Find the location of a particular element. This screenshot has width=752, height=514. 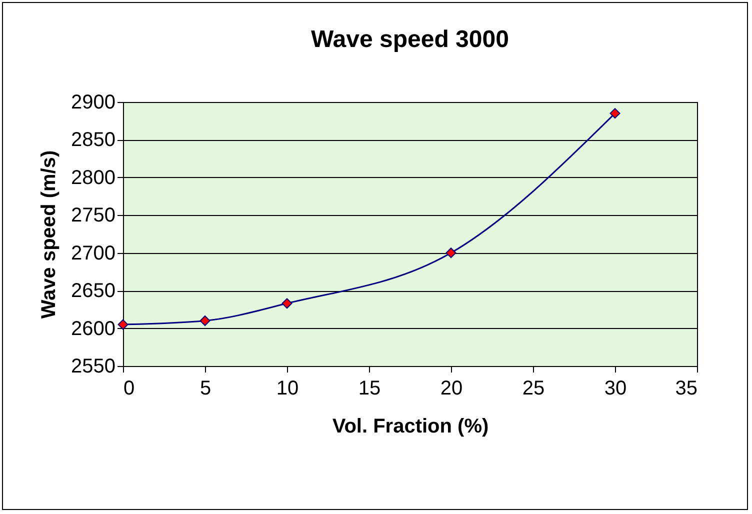

x-tick-label: 30 is located at coordinates (615, 389).